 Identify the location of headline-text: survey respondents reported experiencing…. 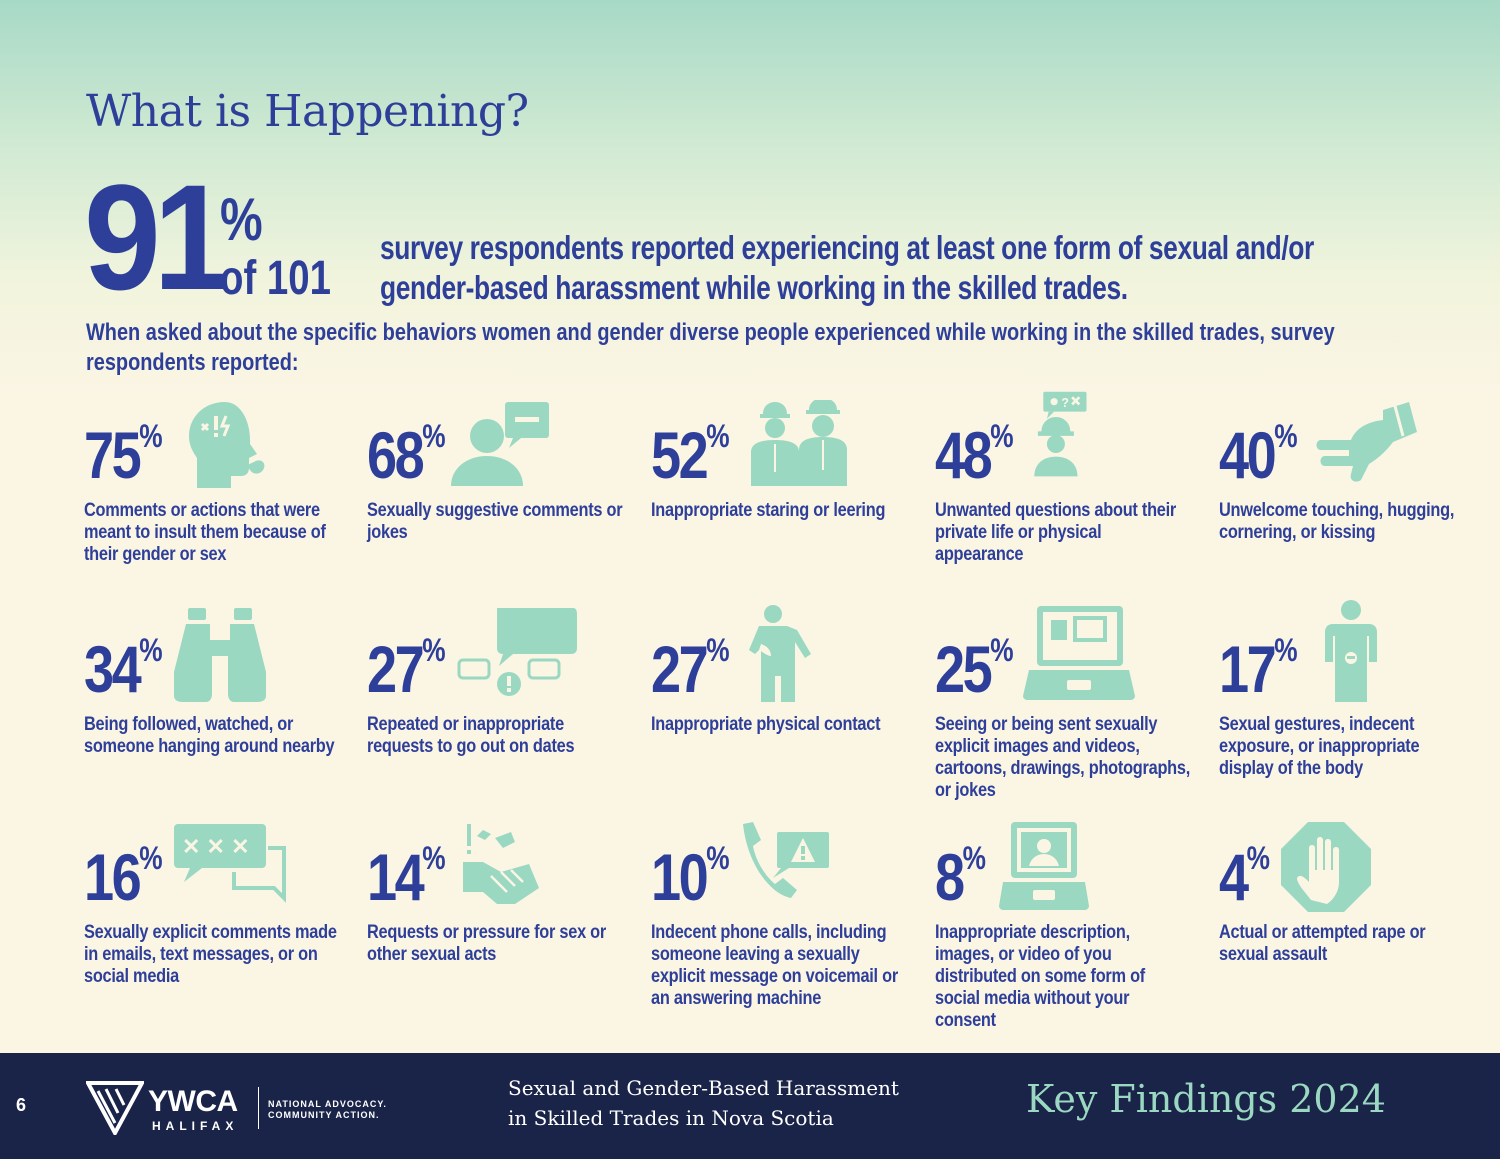
(847, 267).